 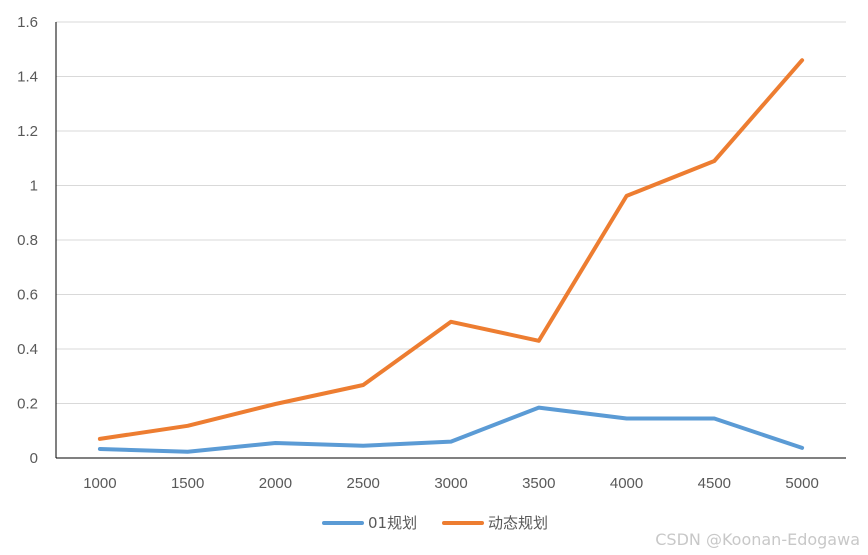 What do you see at coordinates (27, 77) in the screenshot?
I see `y-tick-label: 1.4` at bounding box center [27, 77].